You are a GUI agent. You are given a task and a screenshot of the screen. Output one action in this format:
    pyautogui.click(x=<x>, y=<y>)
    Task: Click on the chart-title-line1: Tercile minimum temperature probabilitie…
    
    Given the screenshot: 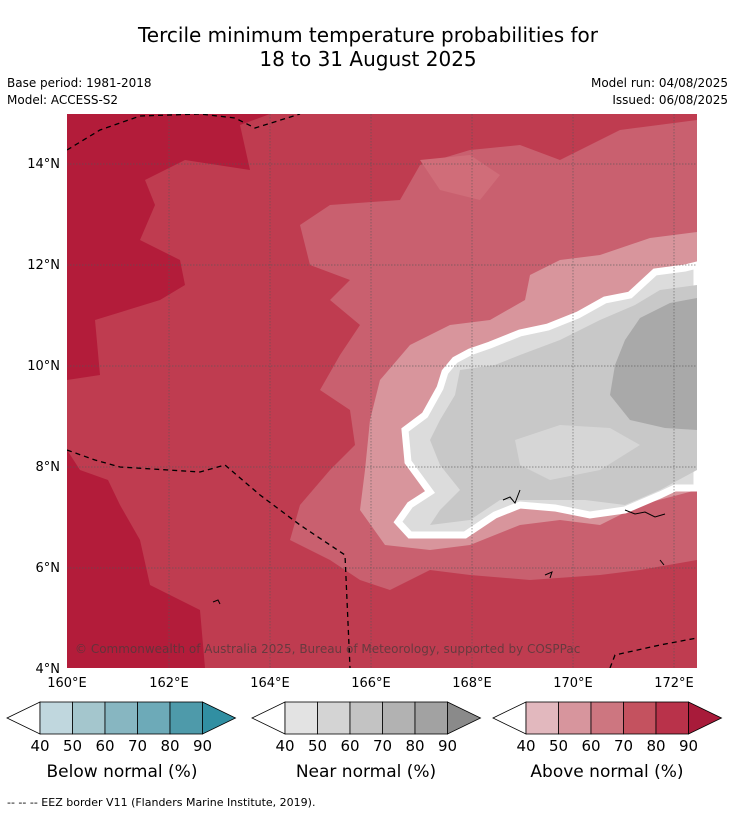 What is the action you would take?
    pyautogui.click(x=368, y=35)
    